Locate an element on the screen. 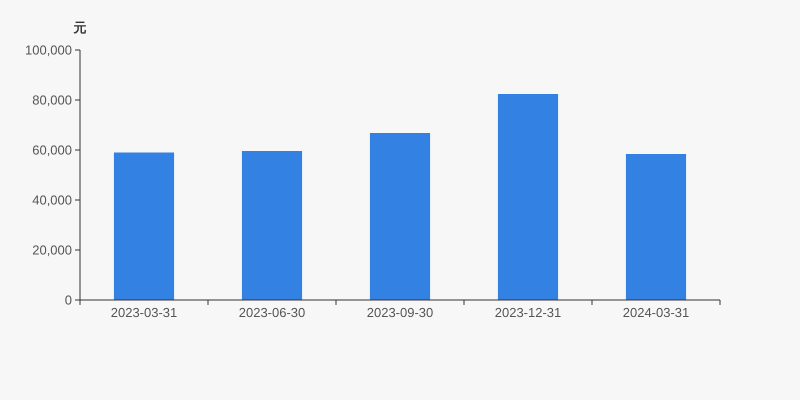 The image size is (800, 400). y-tick-label: 80,000 is located at coordinates (52, 100).